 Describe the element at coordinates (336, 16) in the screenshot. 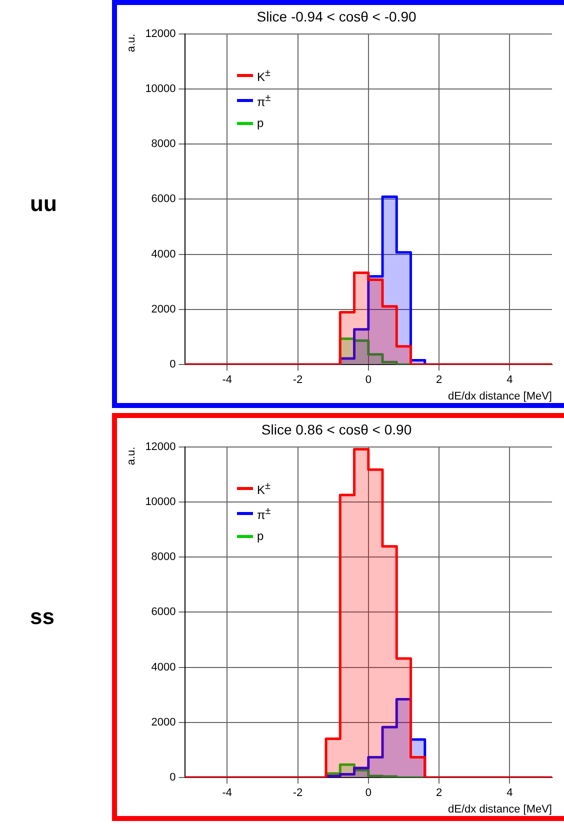

I see `chart-title: Slice -0.94 < cosθ < -0.90` at that location.